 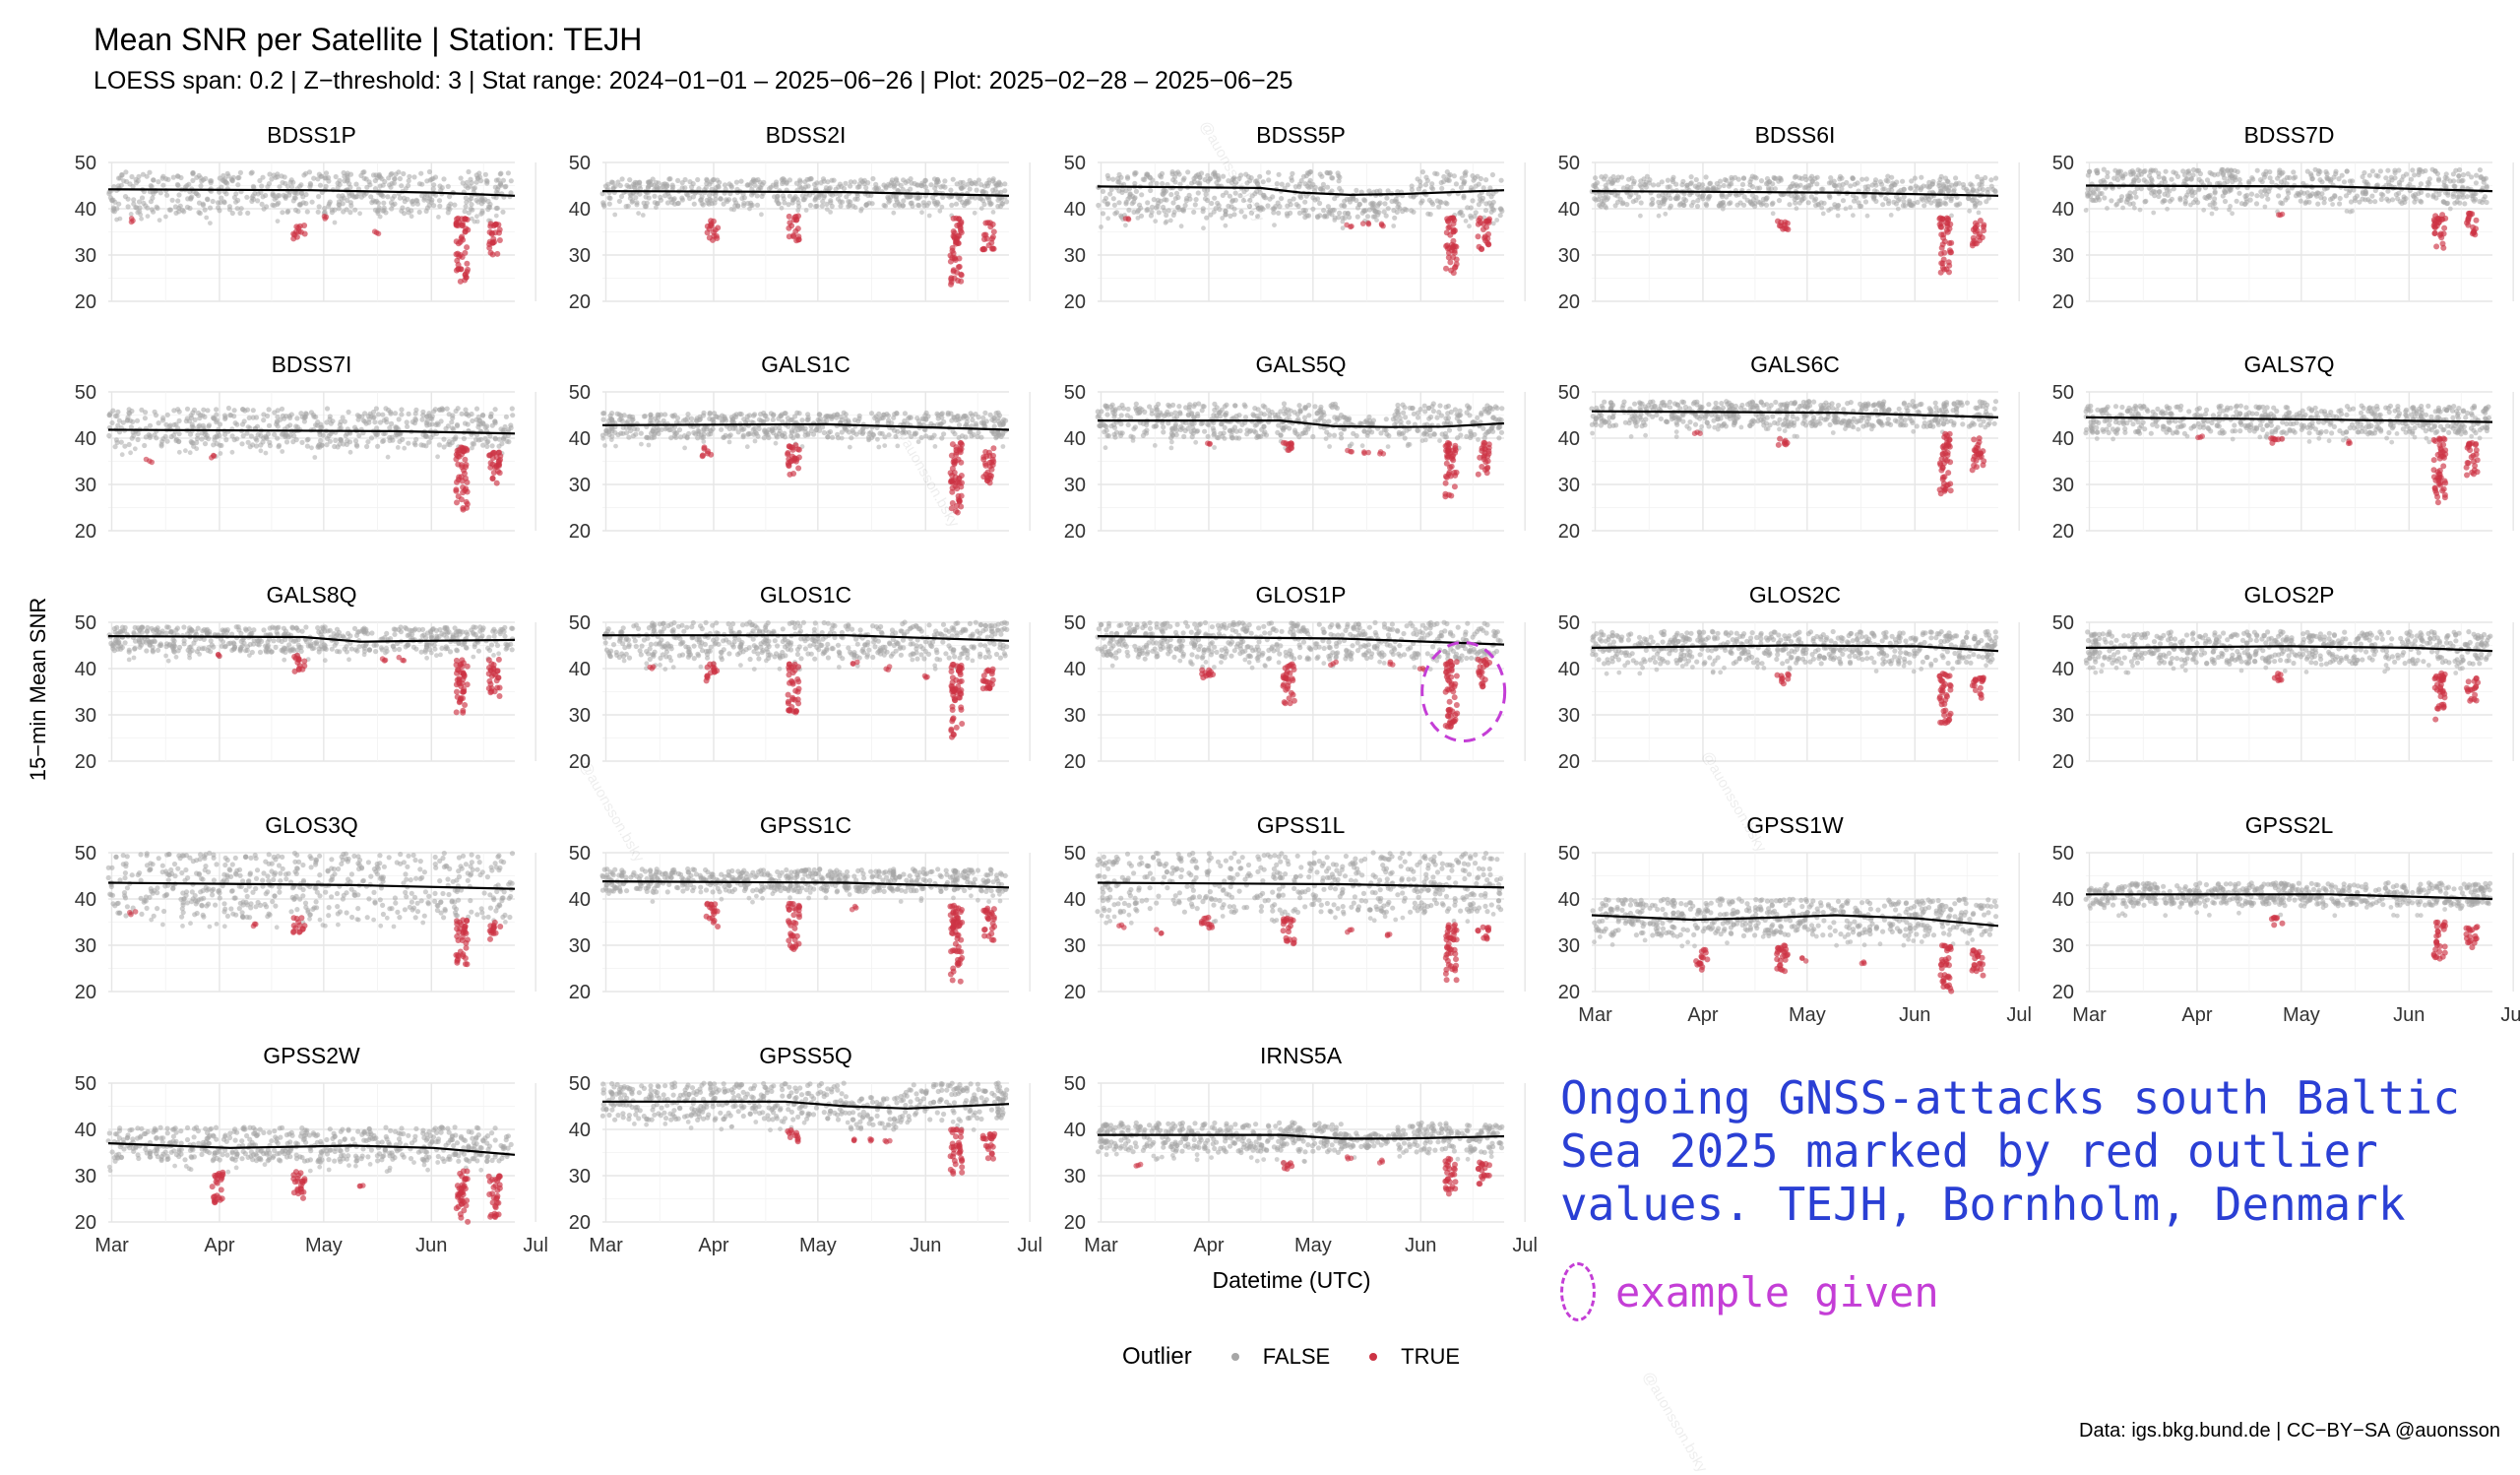 I want to click on panel-title: BDSS2I, so click(x=806, y=135).